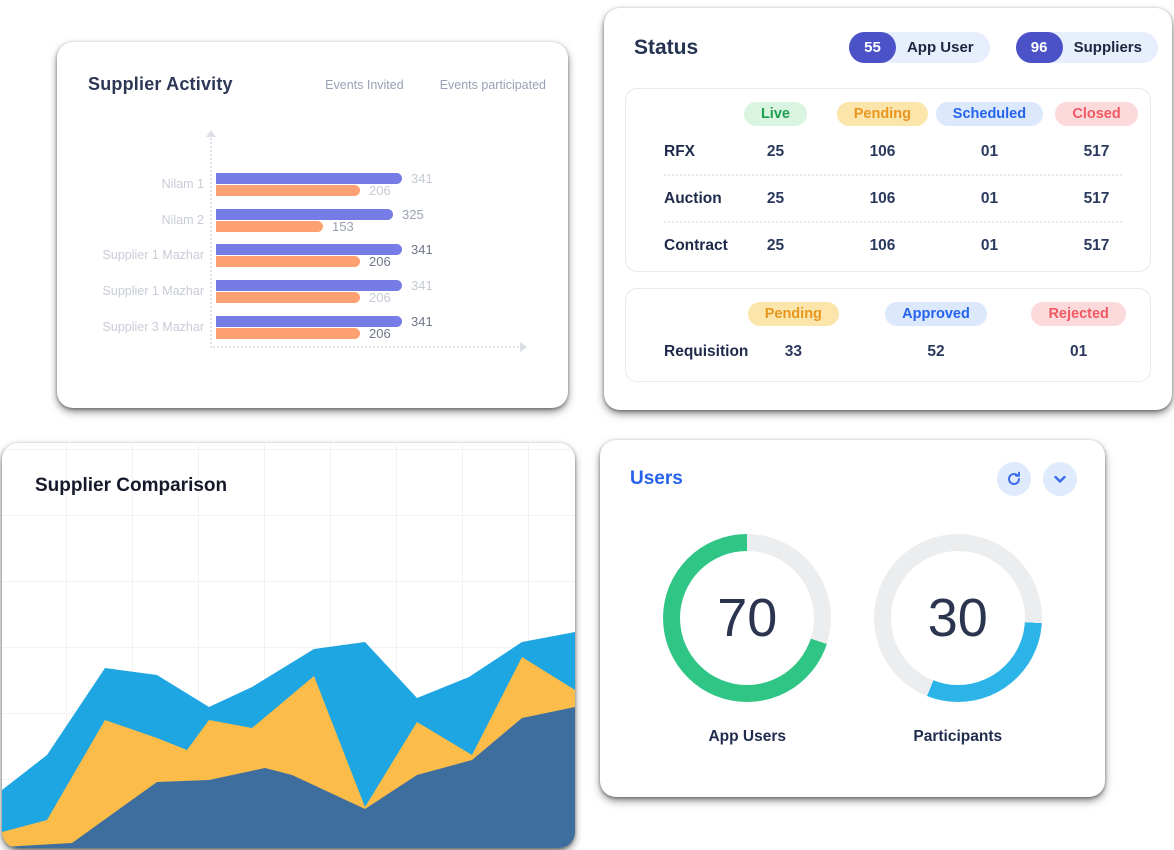 The width and height of the screenshot is (1174, 850). I want to click on table-row-requisition: Requisition 33 52 01, so click(876, 351).